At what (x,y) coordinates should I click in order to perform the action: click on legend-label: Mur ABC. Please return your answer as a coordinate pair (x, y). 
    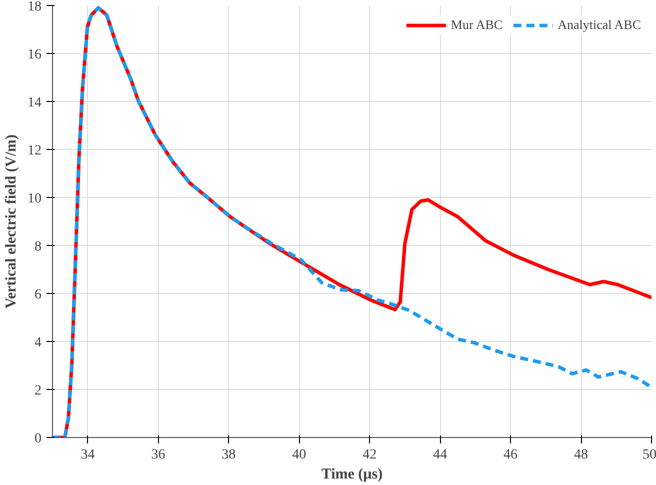
    Looking at the image, I should click on (476, 25).